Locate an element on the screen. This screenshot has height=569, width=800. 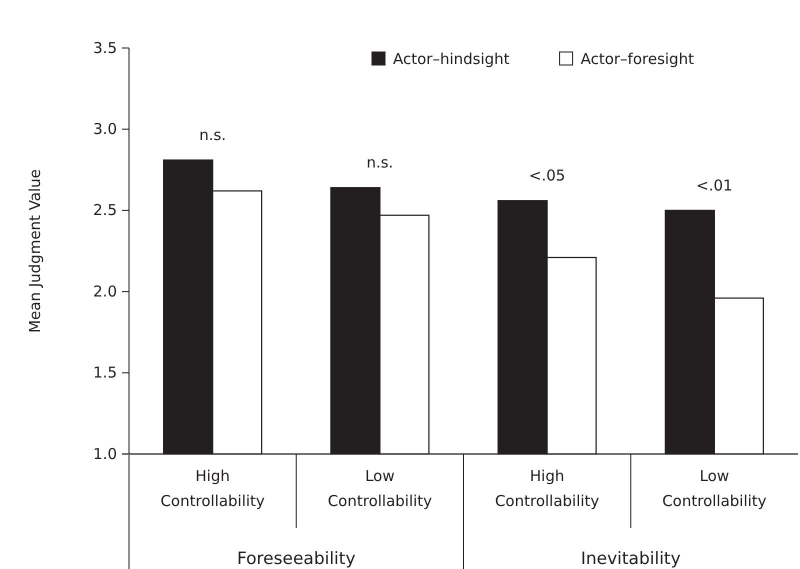
y-tick-label: 2.0 is located at coordinates (105, 291).